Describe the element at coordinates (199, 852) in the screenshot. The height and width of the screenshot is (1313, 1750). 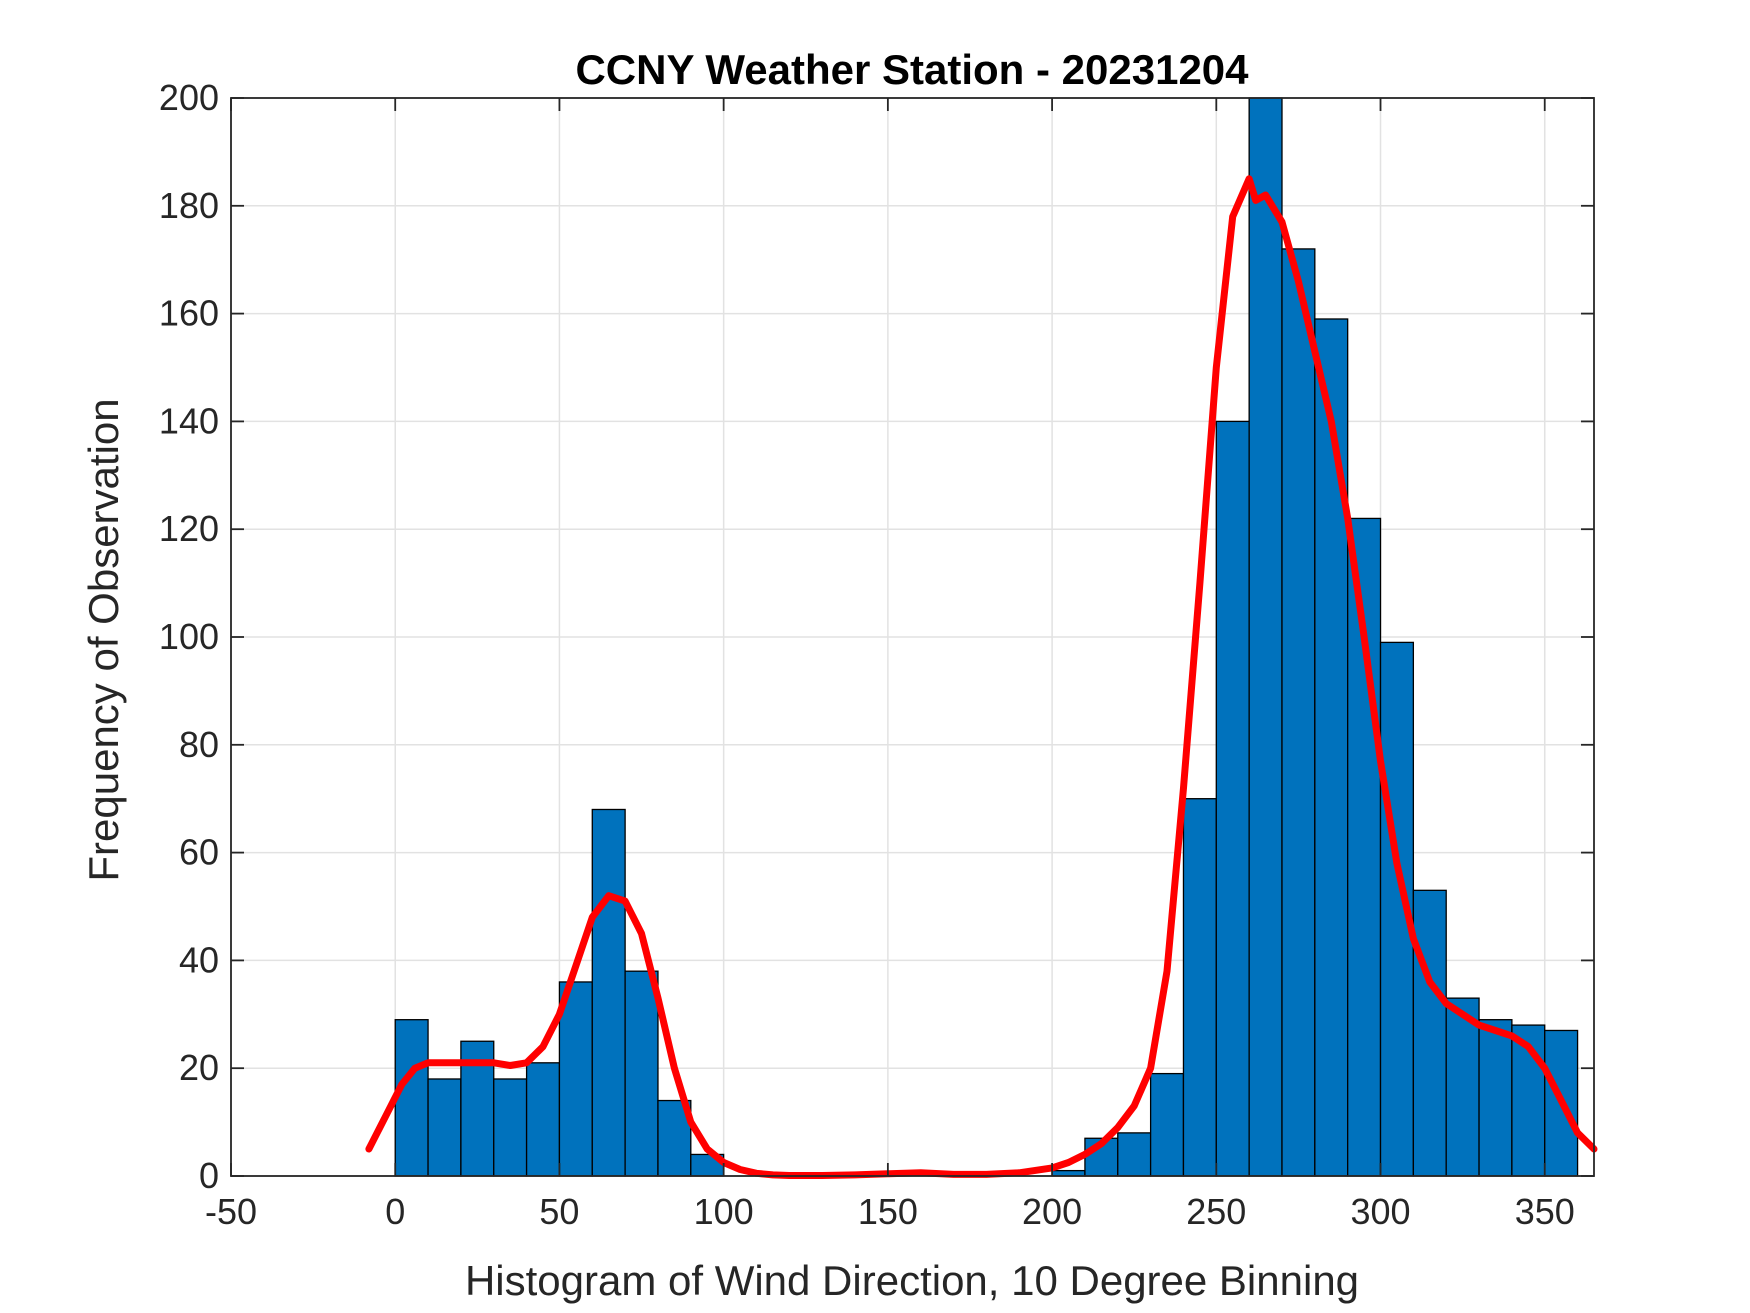
I see `y-tick-label: 60` at that location.